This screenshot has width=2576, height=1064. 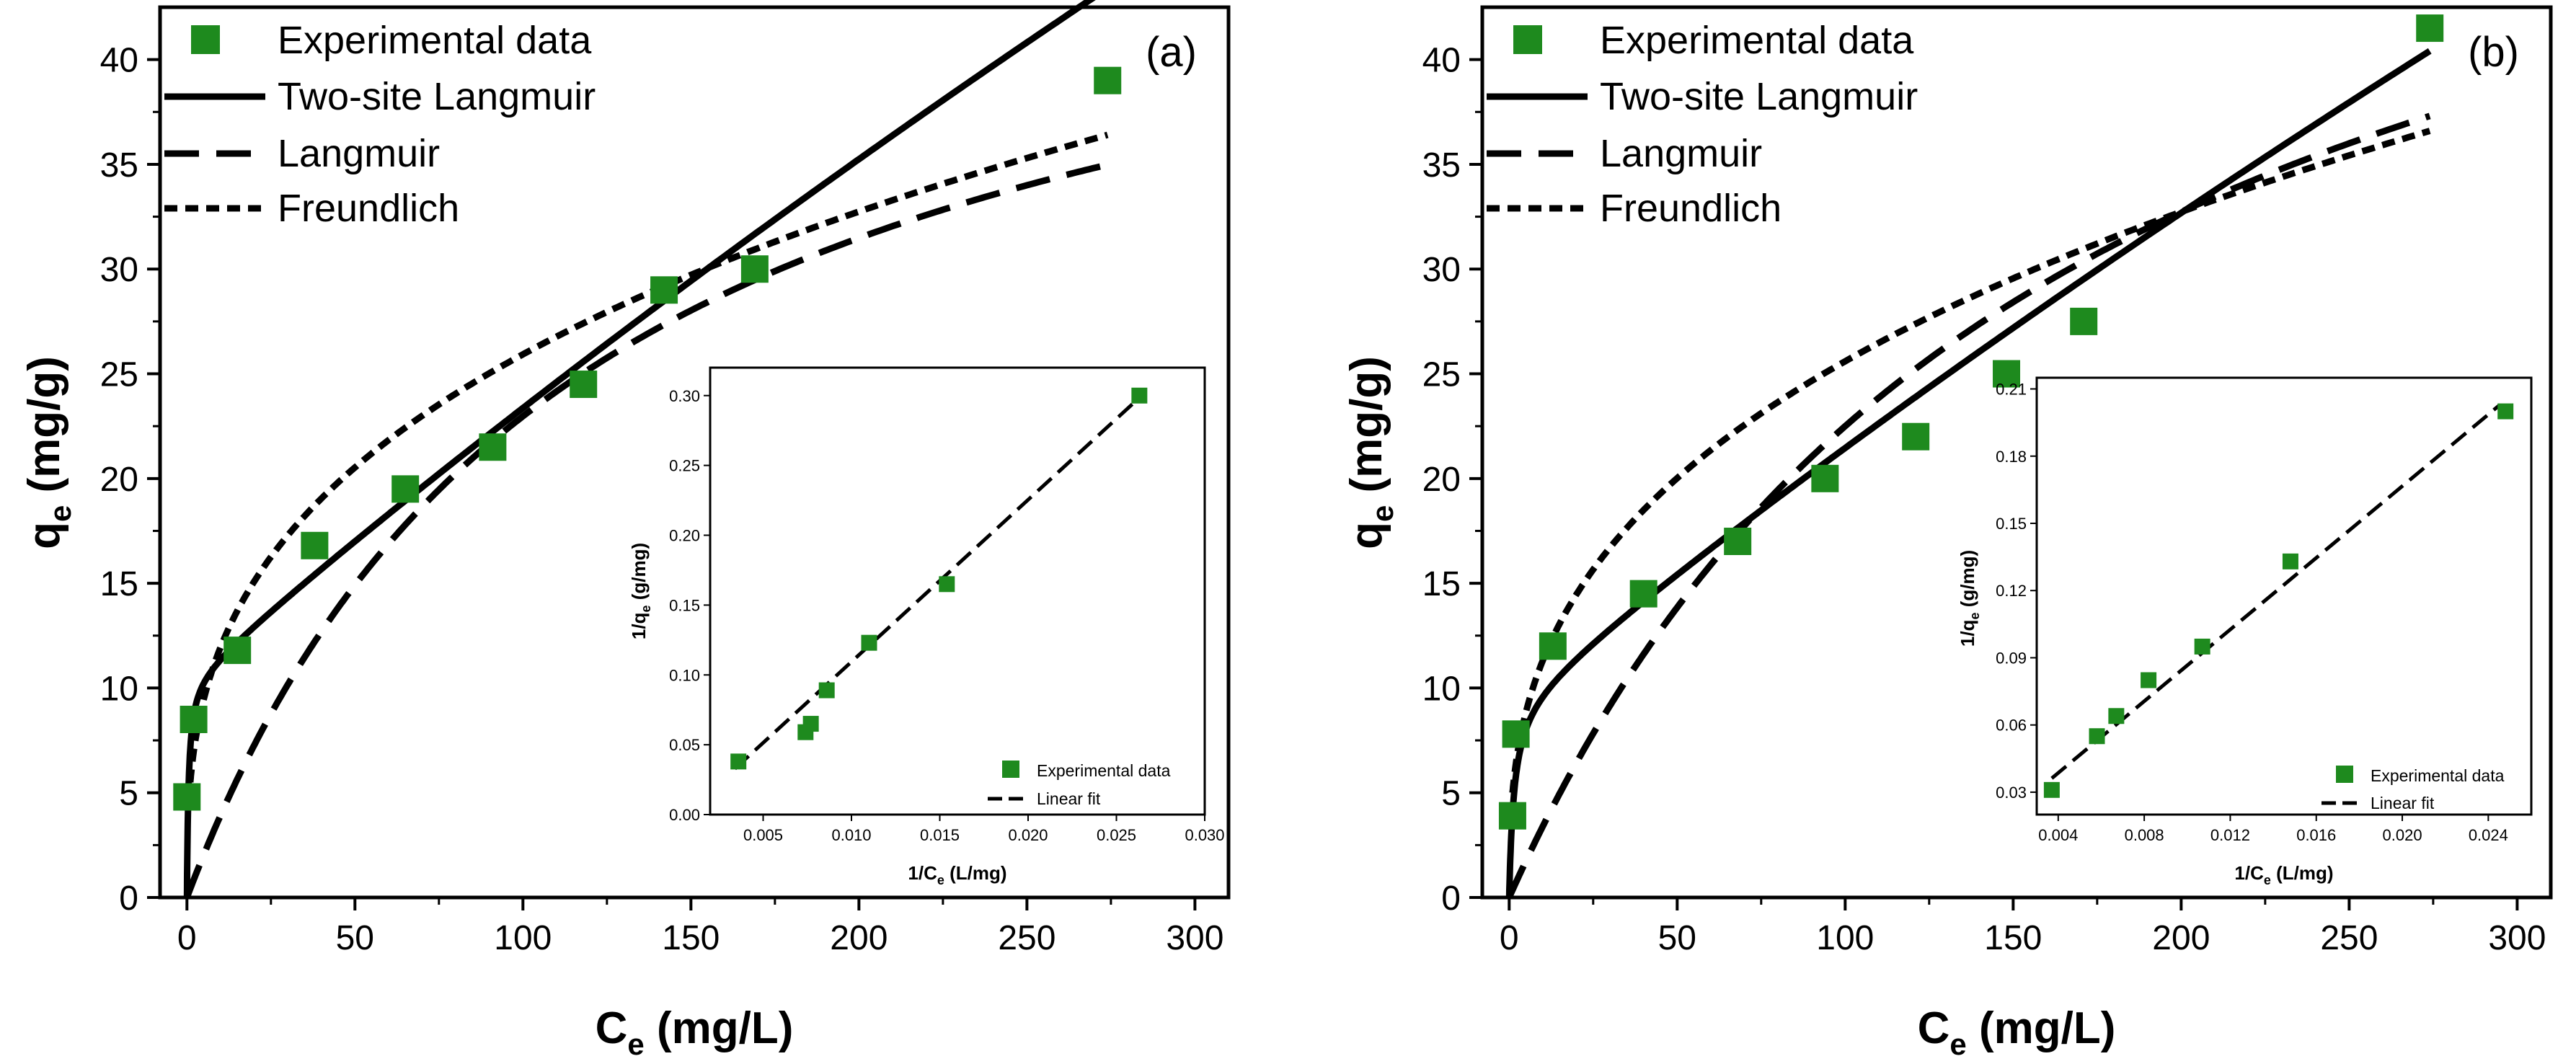 What do you see at coordinates (2230, 835) in the screenshot?
I see `inset-x-tick-label: 0.012` at bounding box center [2230, 835].